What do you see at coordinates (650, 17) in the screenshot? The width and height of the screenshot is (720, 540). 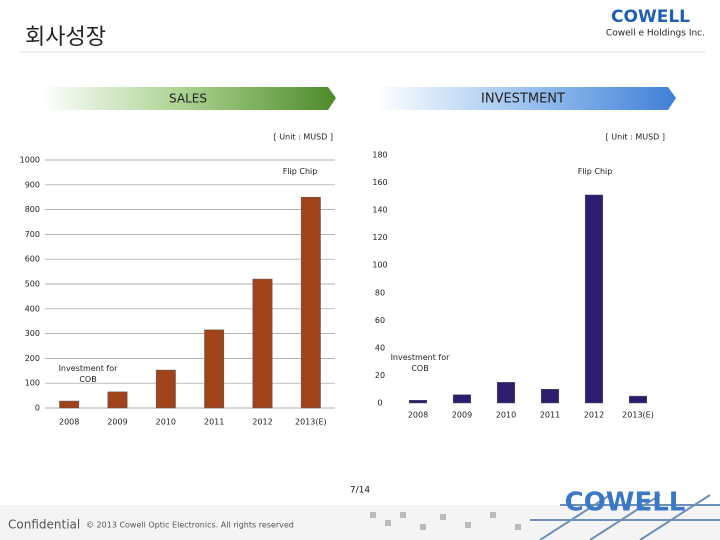 I see `logo: COWELL` at bounding box center [650, 17].